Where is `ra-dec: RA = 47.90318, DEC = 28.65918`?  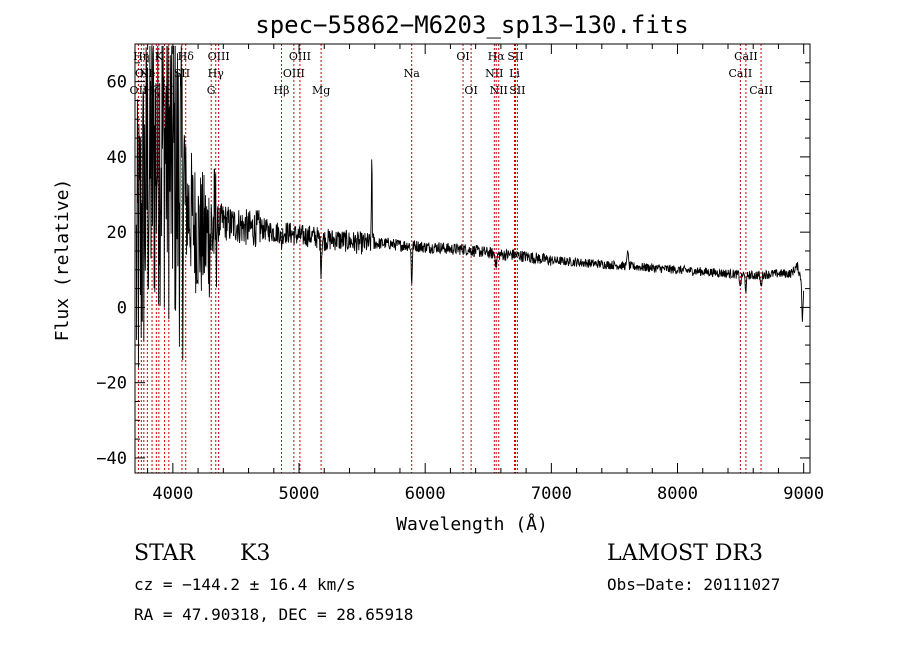
ra-dec: RA = 47.90318, DEC = 28.65918 is located at coordinates (273, 614).